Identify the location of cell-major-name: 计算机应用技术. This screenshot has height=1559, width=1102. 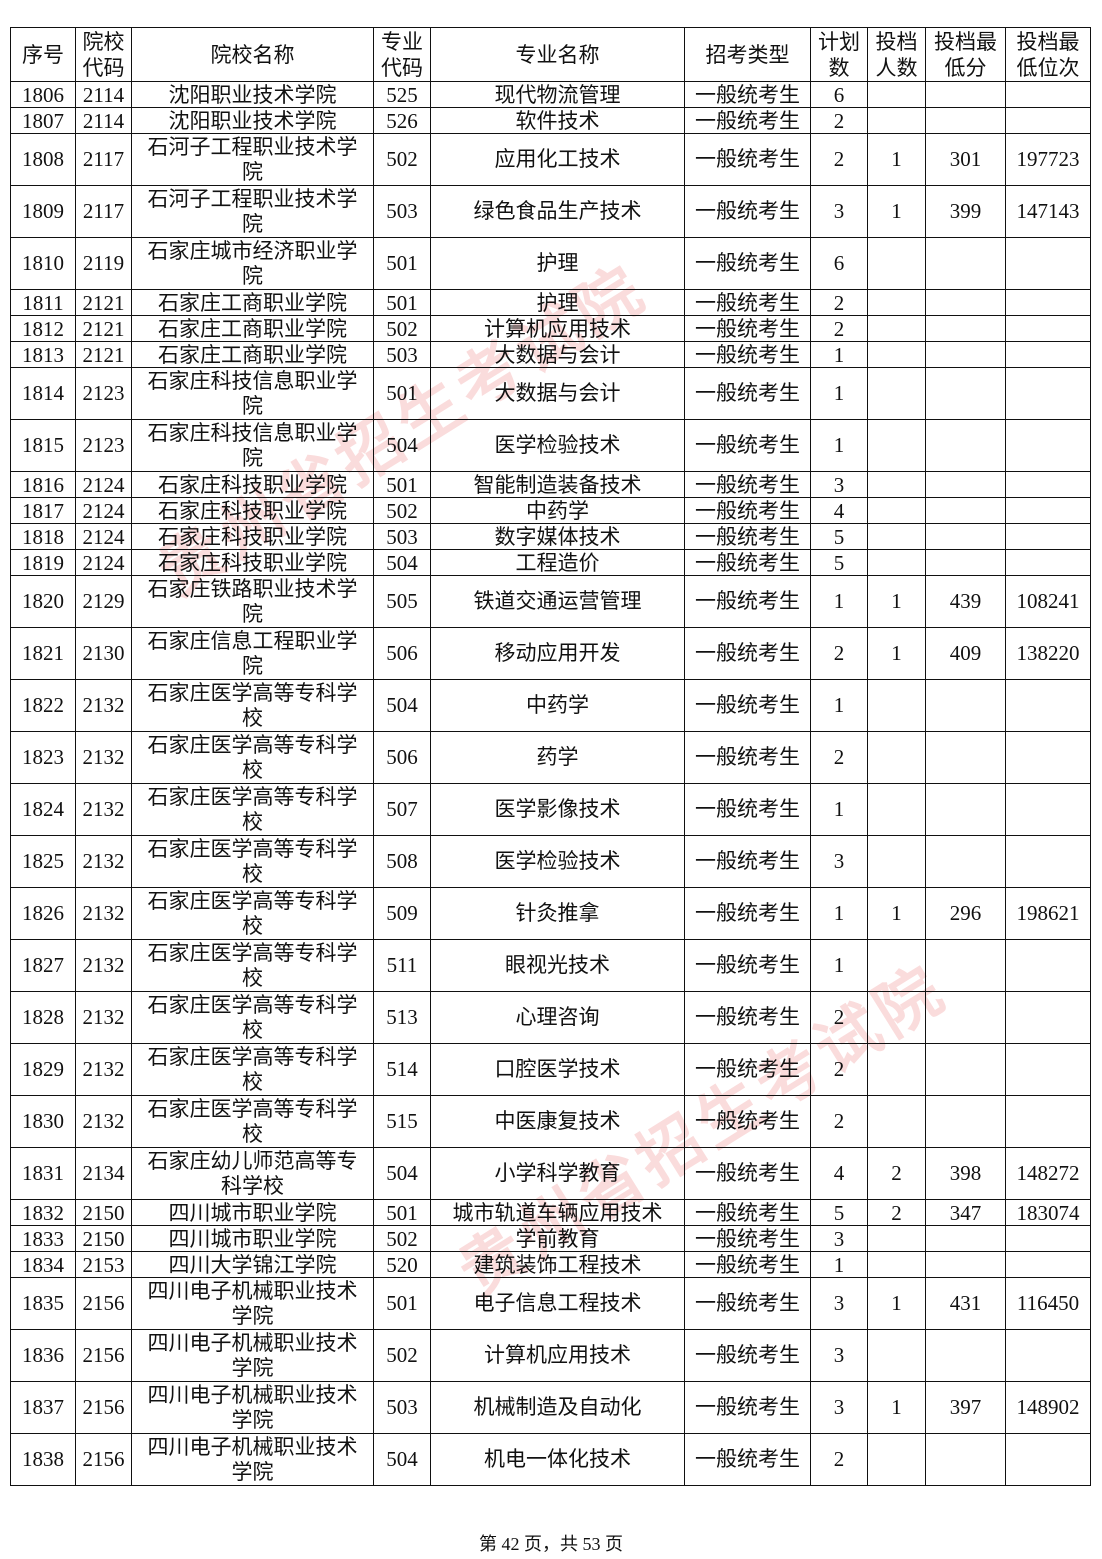
(557, 328).